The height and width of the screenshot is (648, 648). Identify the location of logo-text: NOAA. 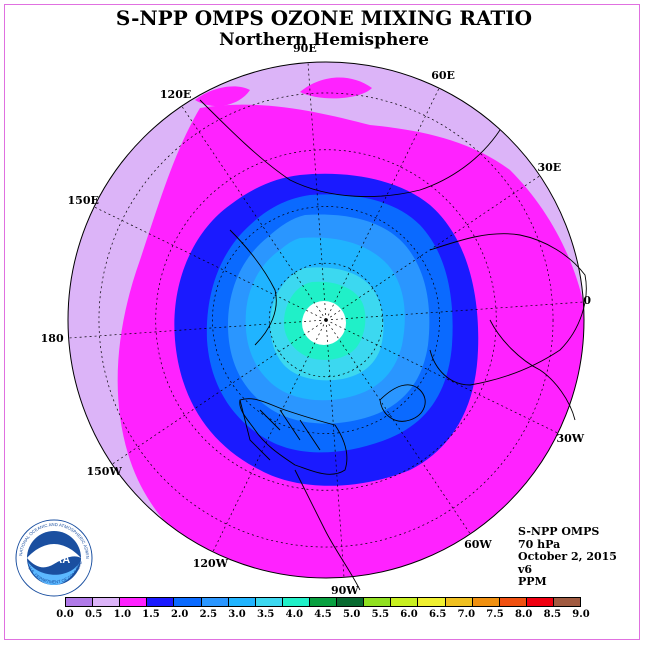
(54, 560).